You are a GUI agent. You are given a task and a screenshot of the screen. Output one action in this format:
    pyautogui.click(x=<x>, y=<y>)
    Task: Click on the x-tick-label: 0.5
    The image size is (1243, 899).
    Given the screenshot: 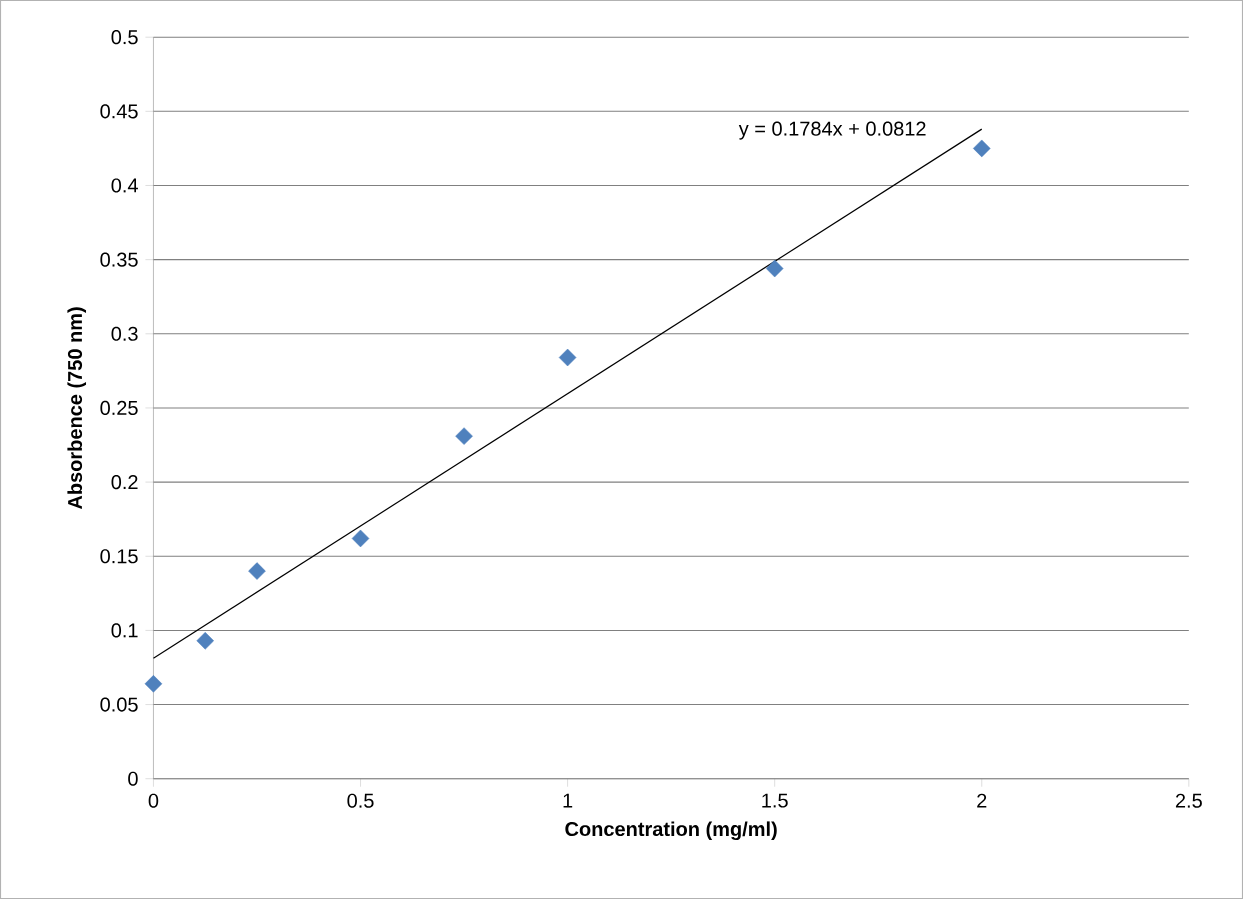 What is the action you would take?
    pyautogui.click(x=360, y=800)
    